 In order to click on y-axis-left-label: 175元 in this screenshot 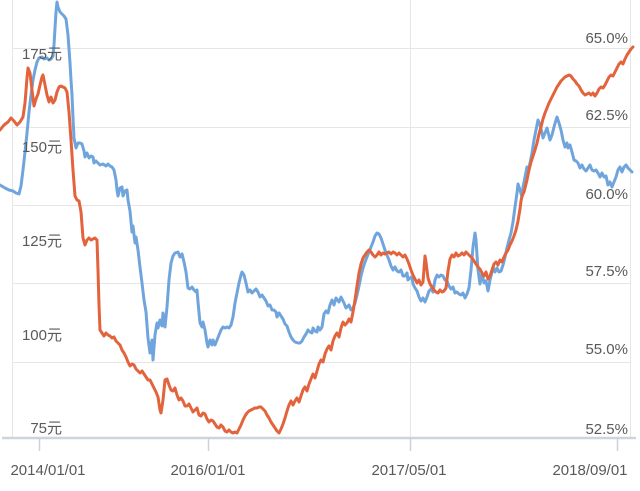, I will do `click(41, 54)`.